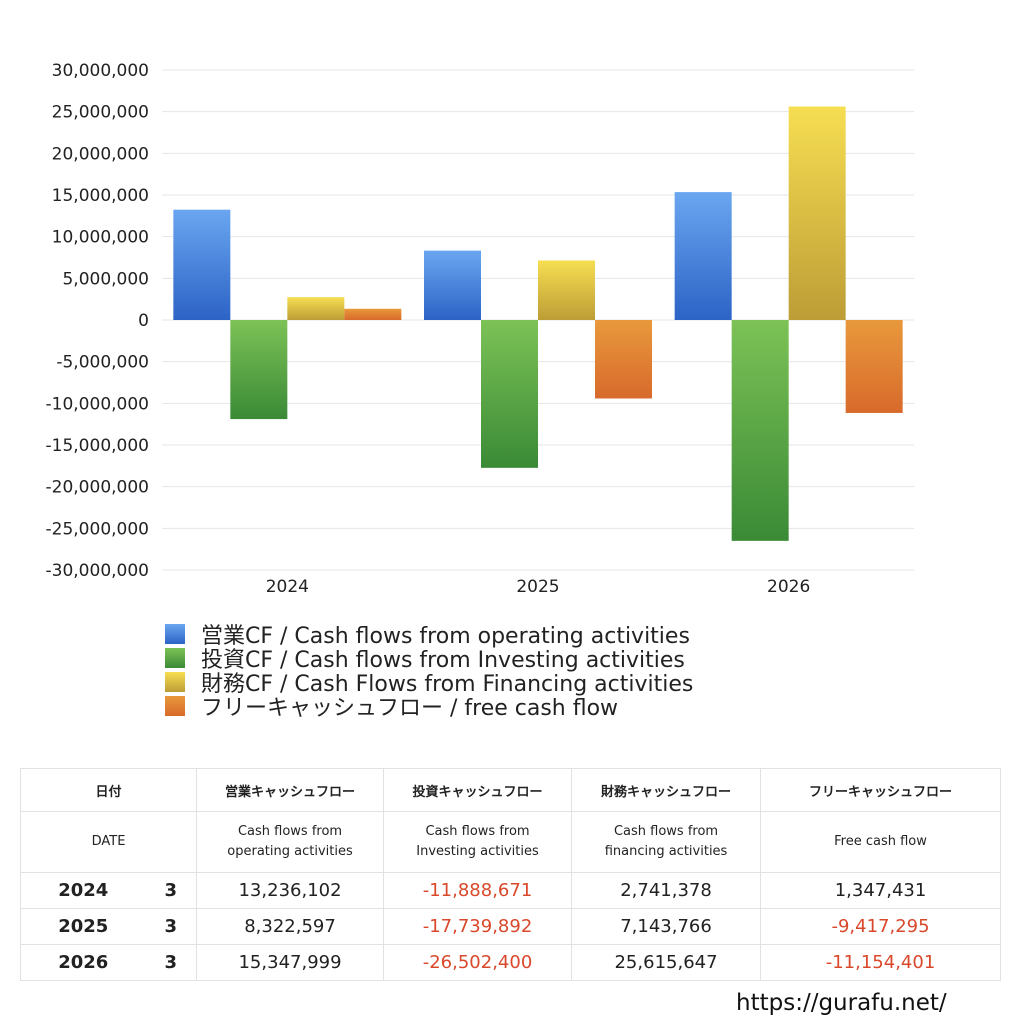 This screenshot has width=1024, height=1024. I want to click on header-operating-en-line2: operating activities, so click(290, 851).